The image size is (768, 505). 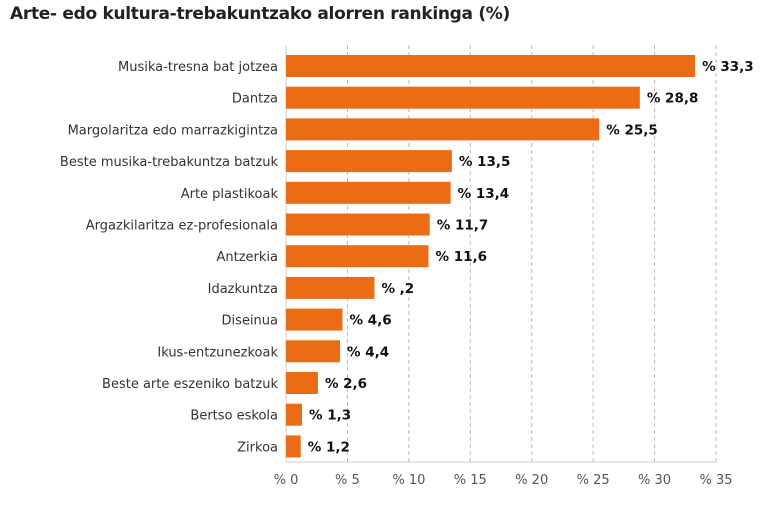 What do you see at coordinates (346, 384) in the screenshot?
I see `data-label: % 2,6` at bounding box center [346, 384].